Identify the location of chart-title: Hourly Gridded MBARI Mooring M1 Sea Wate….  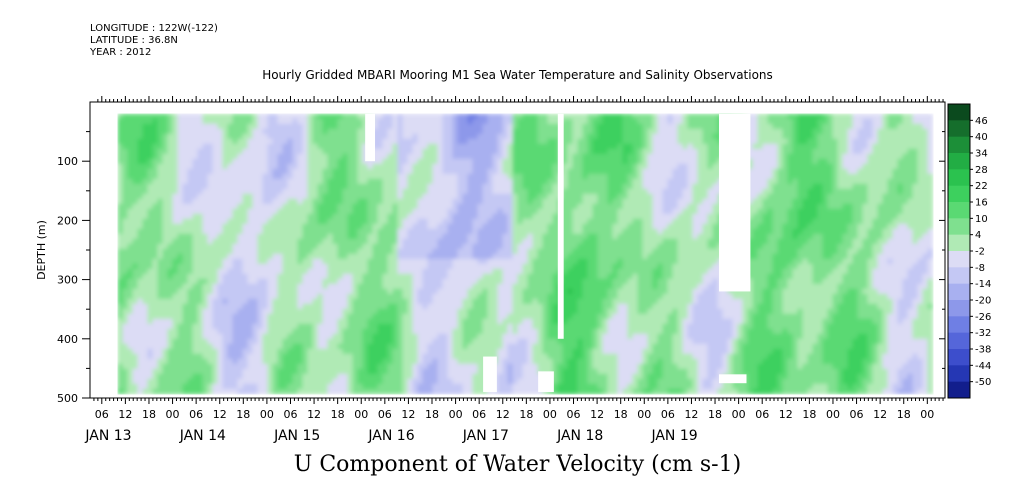
(517, 75).